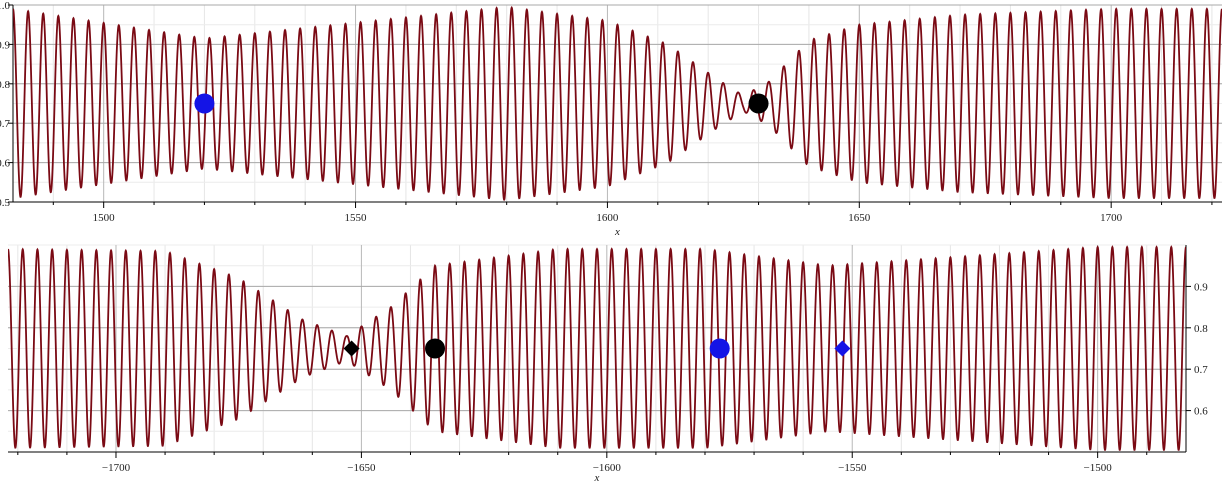  What do you see at coordinates (1111, 218) in the screenshot?
I see `x-tick-label: 1700` at bounding box center [1111, 218].